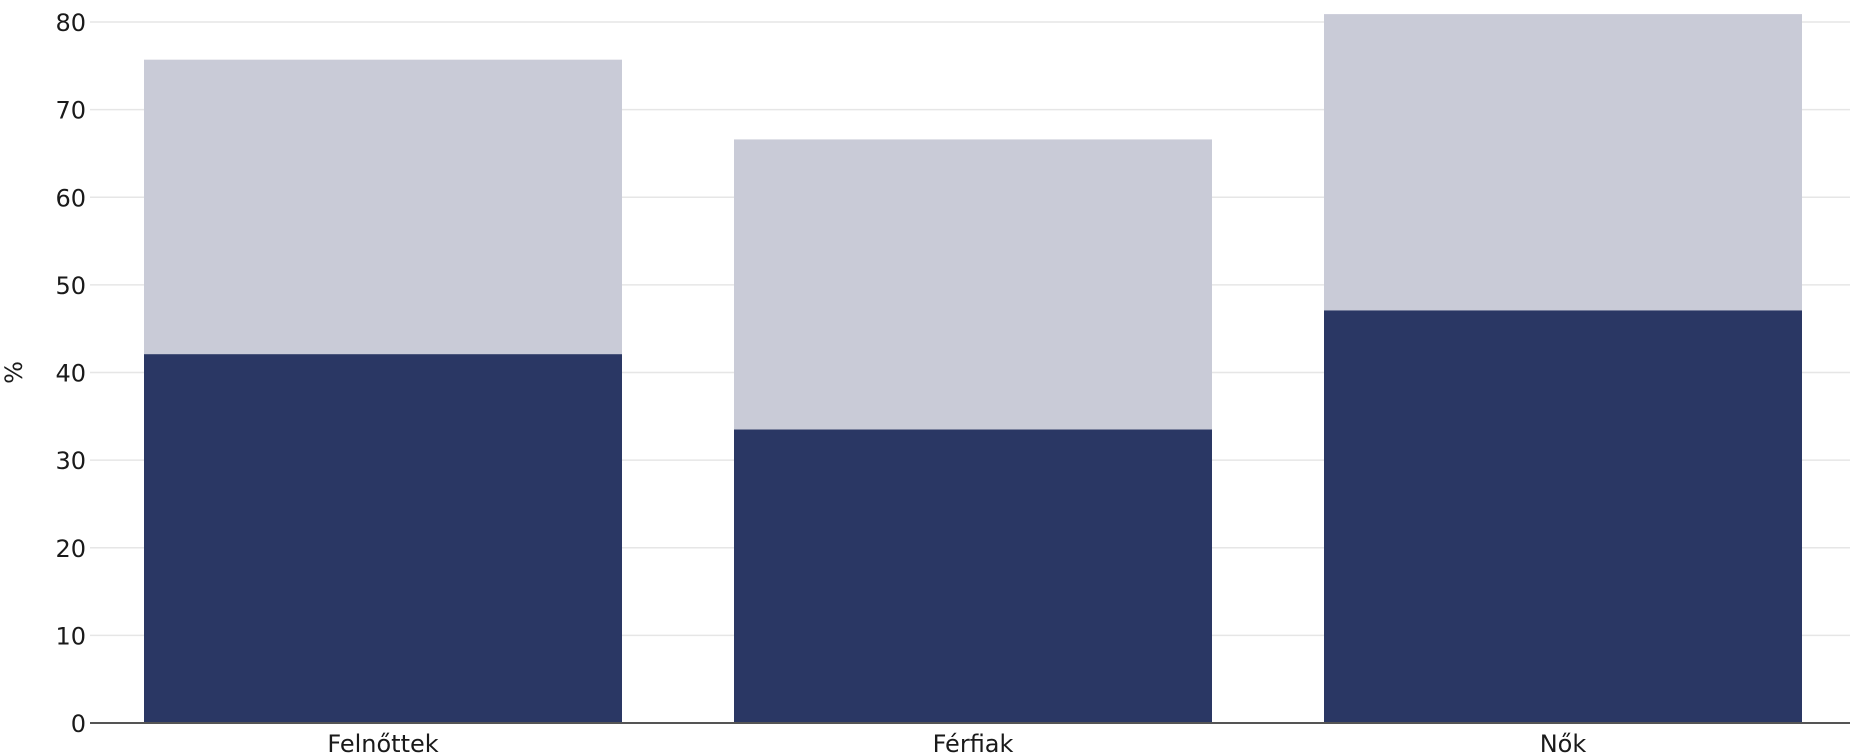 Image resolution: width=1850 pixels, height=756 pixels. What do you see at coordinates (70, 198) in the screenshot?
I see `y-tick-label: 60` at bounding box center [70, 198].